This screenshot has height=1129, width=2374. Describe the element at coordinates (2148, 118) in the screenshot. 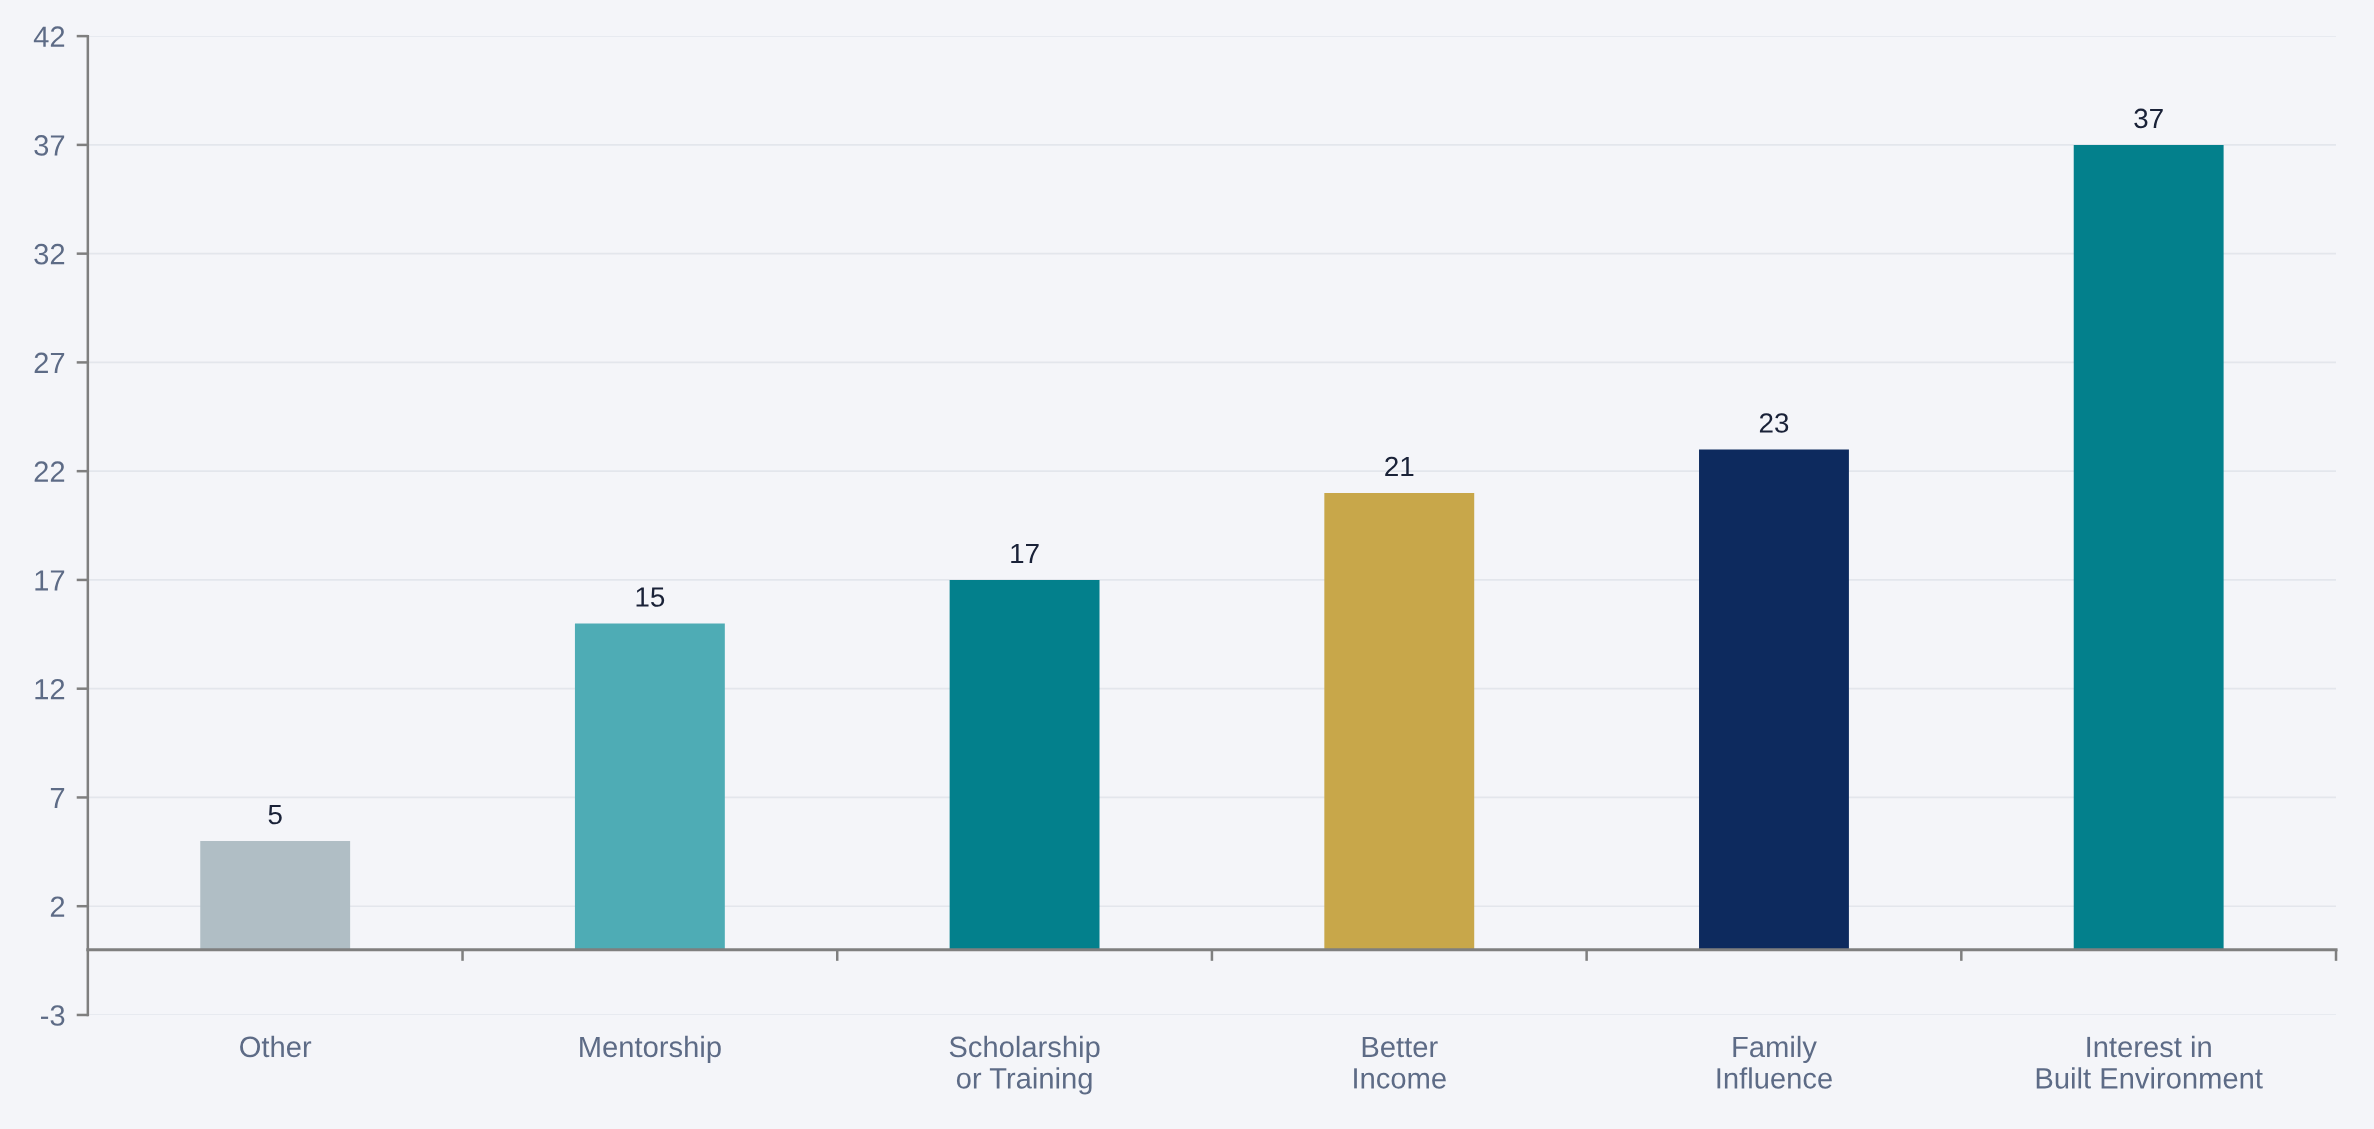

I see `data-label: 37` at that location.